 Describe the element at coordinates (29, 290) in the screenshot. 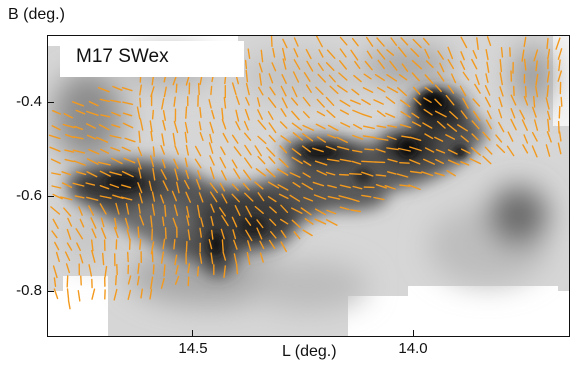

I see `y-tick-label: -0.8` at that location.